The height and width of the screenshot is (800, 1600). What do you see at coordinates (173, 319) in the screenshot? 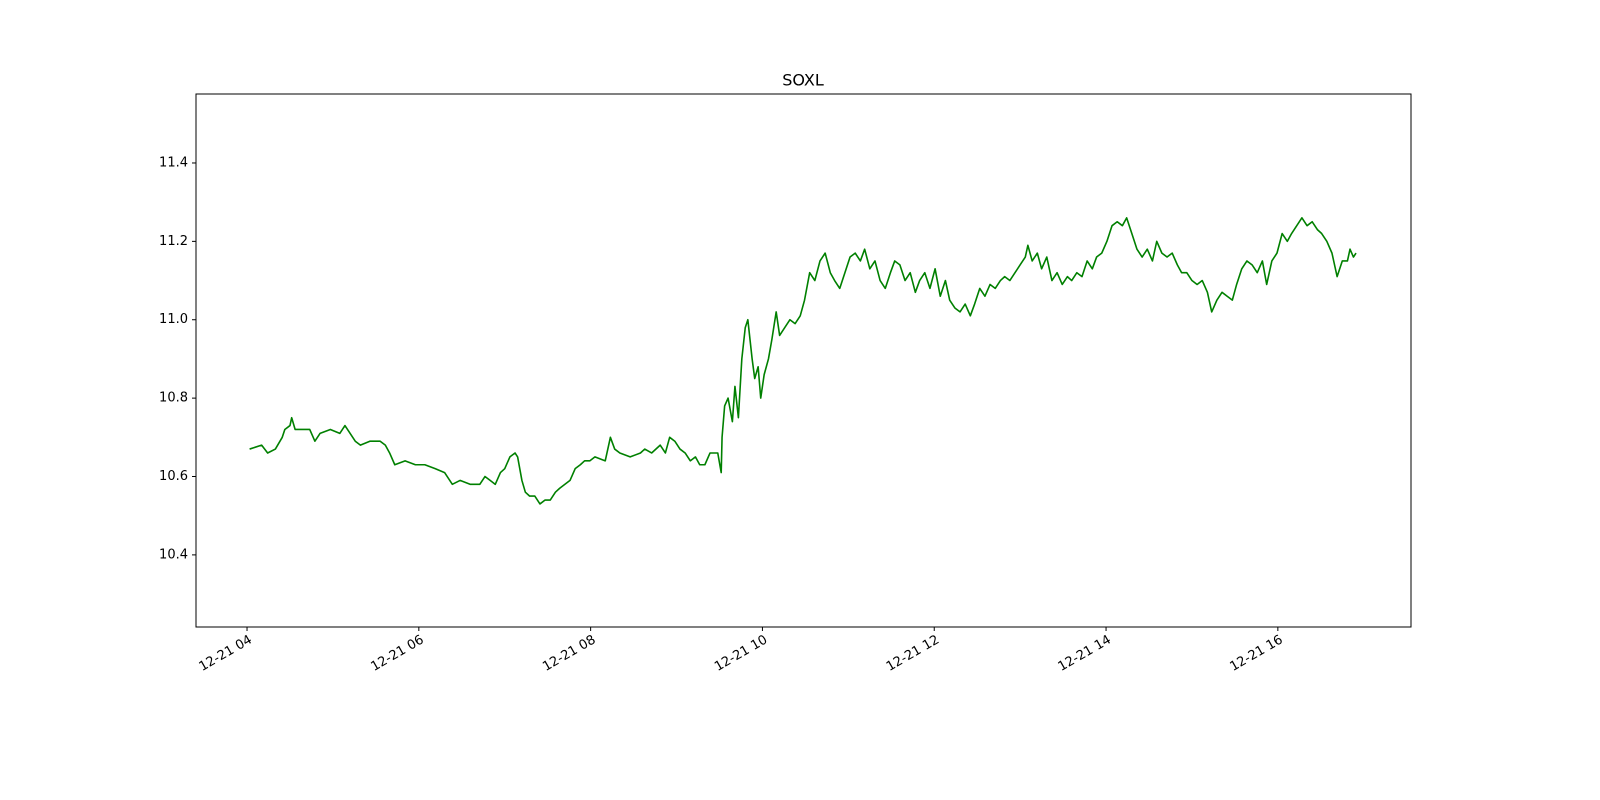
I see `y-tick-label: 11.0` at bounding box center [173, 319].